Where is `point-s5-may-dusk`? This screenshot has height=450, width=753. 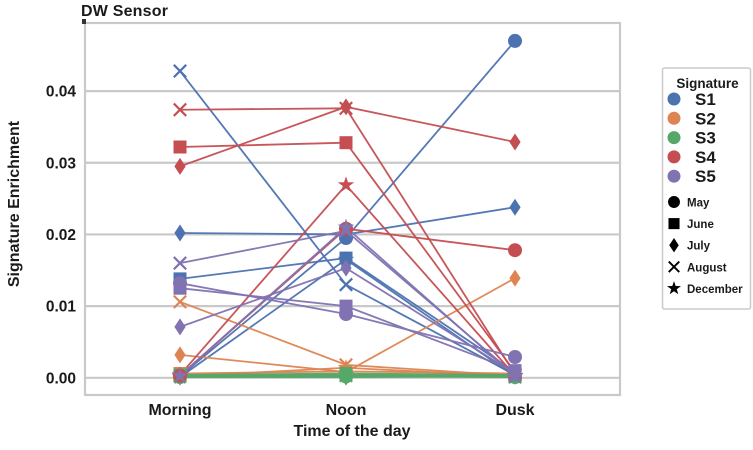
point-s5-may-dusk is located at coordinates (515, 357).